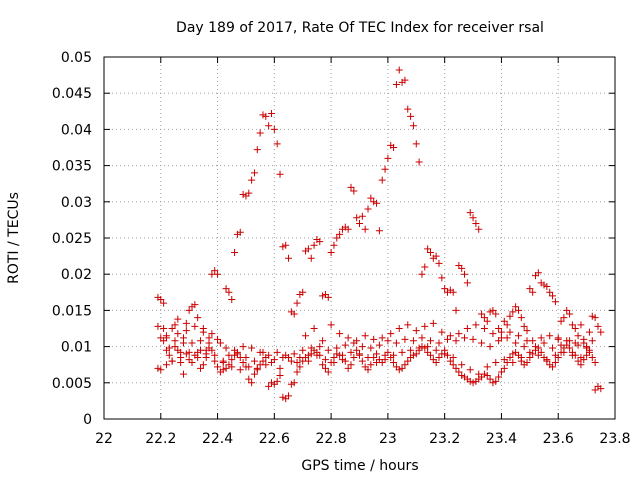 This screenshot has width=640, height=480. I want to click on x-tick-label: 23.2, so click(444, 439).